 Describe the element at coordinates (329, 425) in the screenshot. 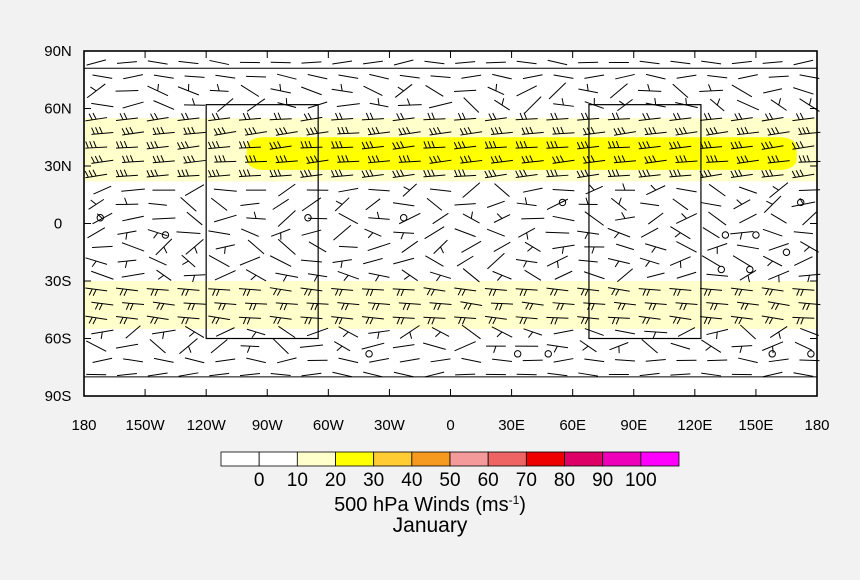

I see `x-tick-label: 60W` at that location.